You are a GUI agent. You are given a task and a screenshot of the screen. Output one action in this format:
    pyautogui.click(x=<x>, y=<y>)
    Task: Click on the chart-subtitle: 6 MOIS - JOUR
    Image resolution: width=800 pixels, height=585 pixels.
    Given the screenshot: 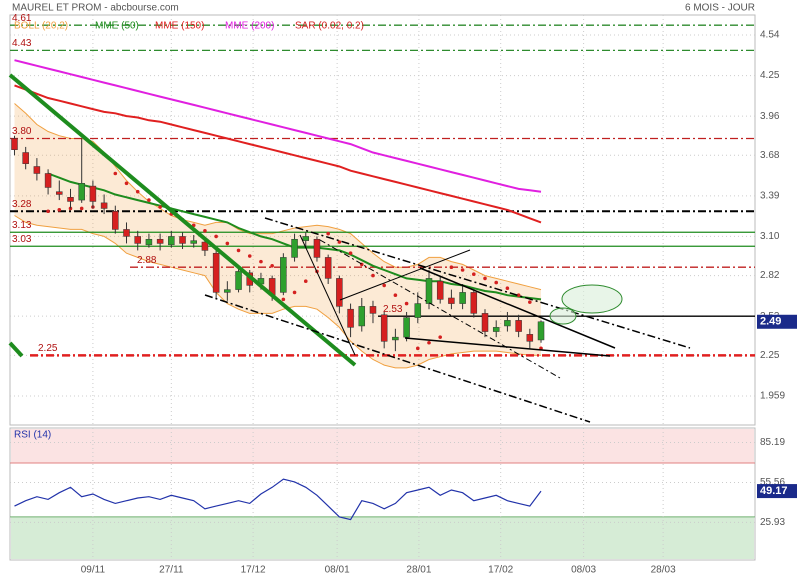 What is the action you would take?
    pyautogui.click(x=720, y=8)
    